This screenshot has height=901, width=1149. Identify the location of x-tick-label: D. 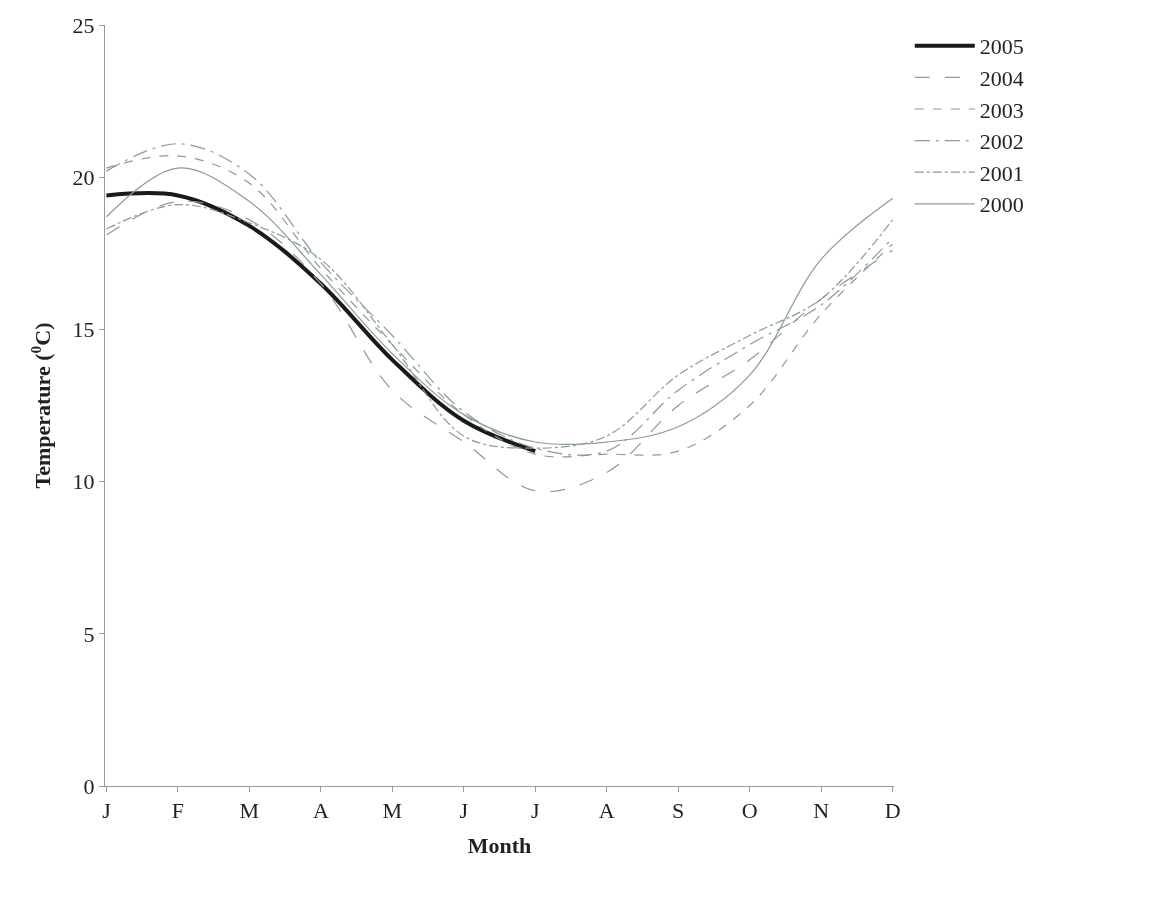
(892, 811).